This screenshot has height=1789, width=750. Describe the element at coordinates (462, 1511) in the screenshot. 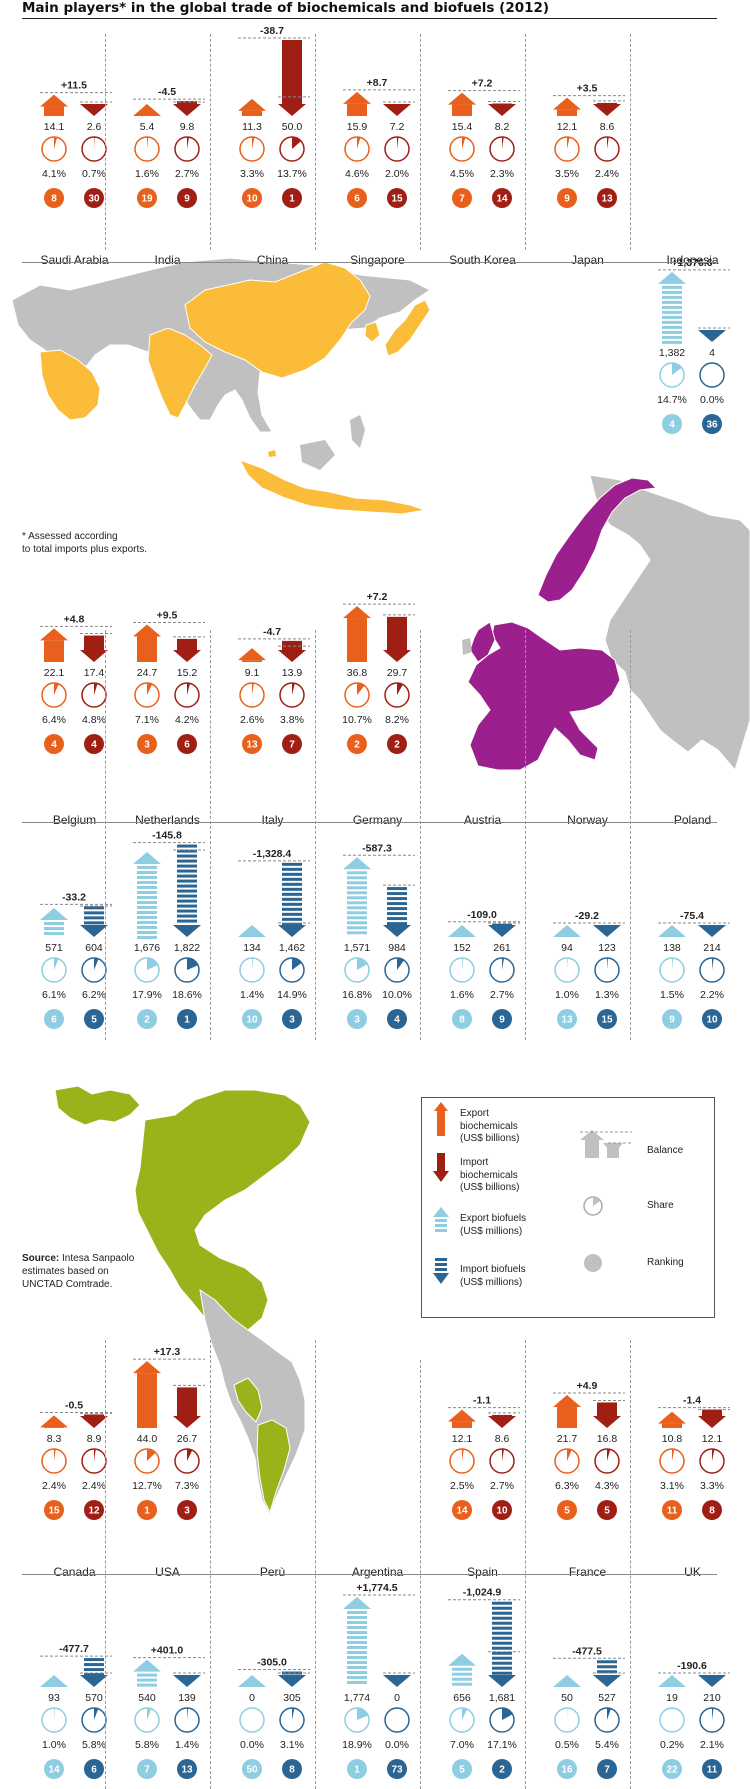

I see `spain-bio-export-rank-text: 14` at that location.